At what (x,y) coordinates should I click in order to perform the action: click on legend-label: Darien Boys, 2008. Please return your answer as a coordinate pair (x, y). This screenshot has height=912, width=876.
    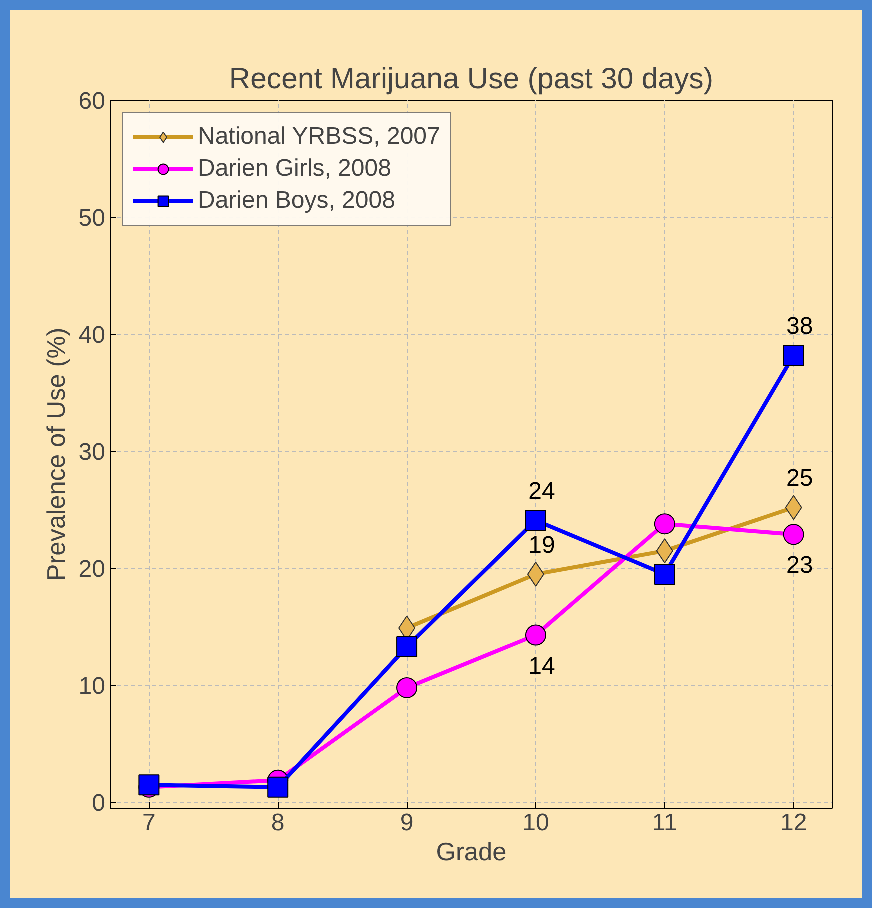
    Looking at the image, I should click on (297, 201).